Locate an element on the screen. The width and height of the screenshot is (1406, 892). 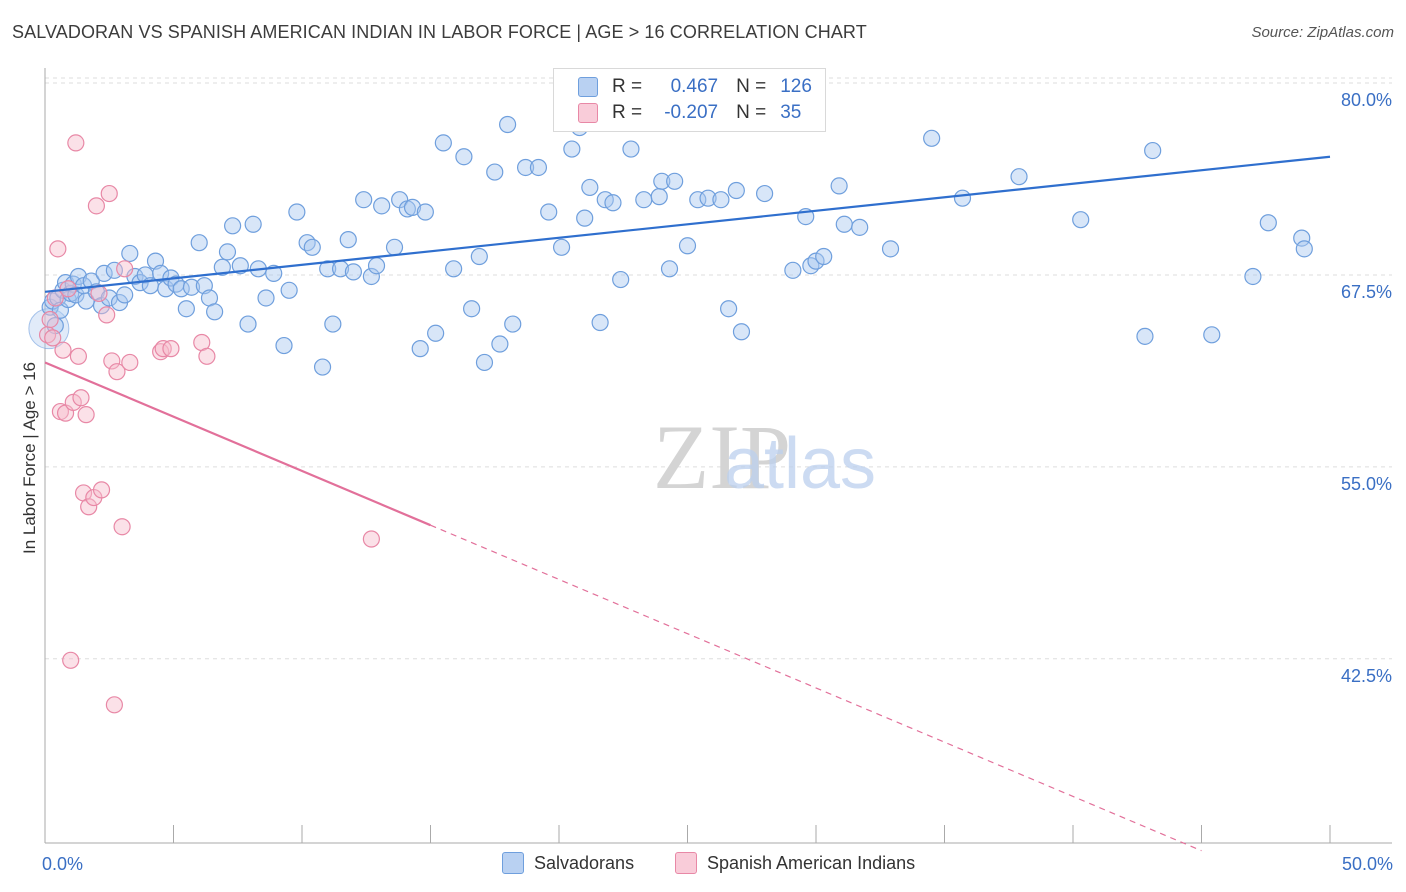
legend-label-salvadorans: Salvadorans is located at coordinates (584, 862).